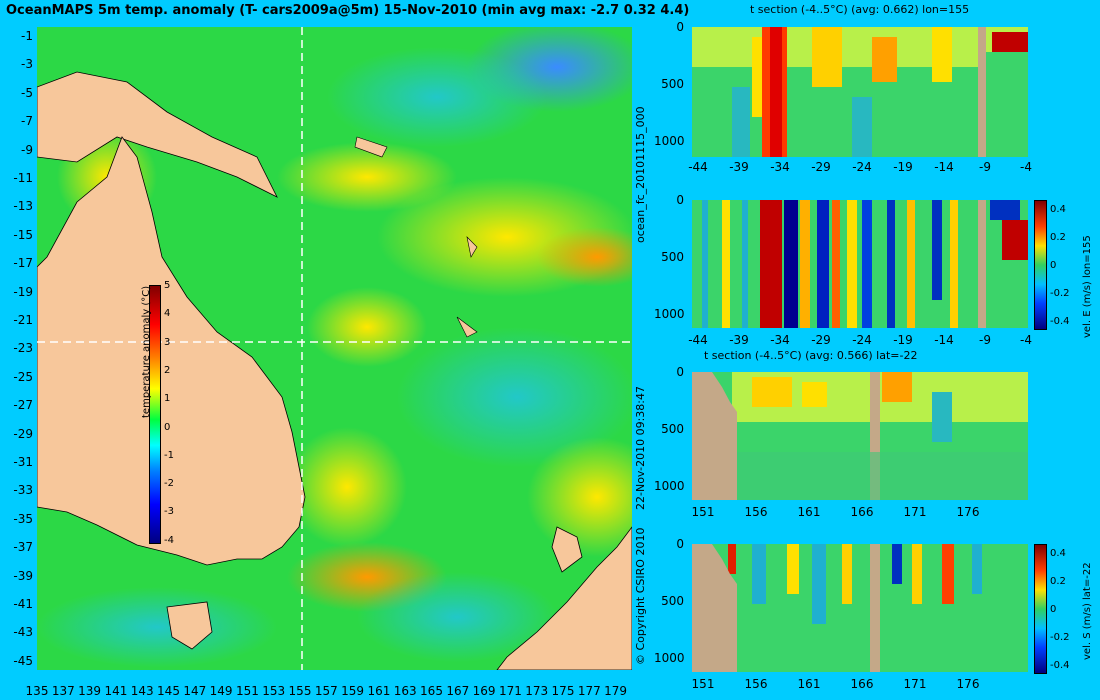  I want to click on colorbar-tick: 3, so click(167, 342).